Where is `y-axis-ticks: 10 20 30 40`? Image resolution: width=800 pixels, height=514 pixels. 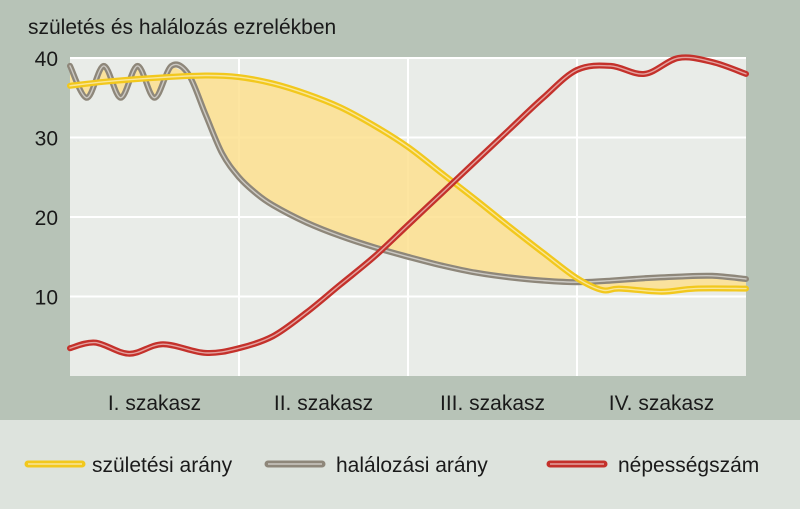
y-axis-ticks: 10 20 30 40 is located at coordinates (46, 179).